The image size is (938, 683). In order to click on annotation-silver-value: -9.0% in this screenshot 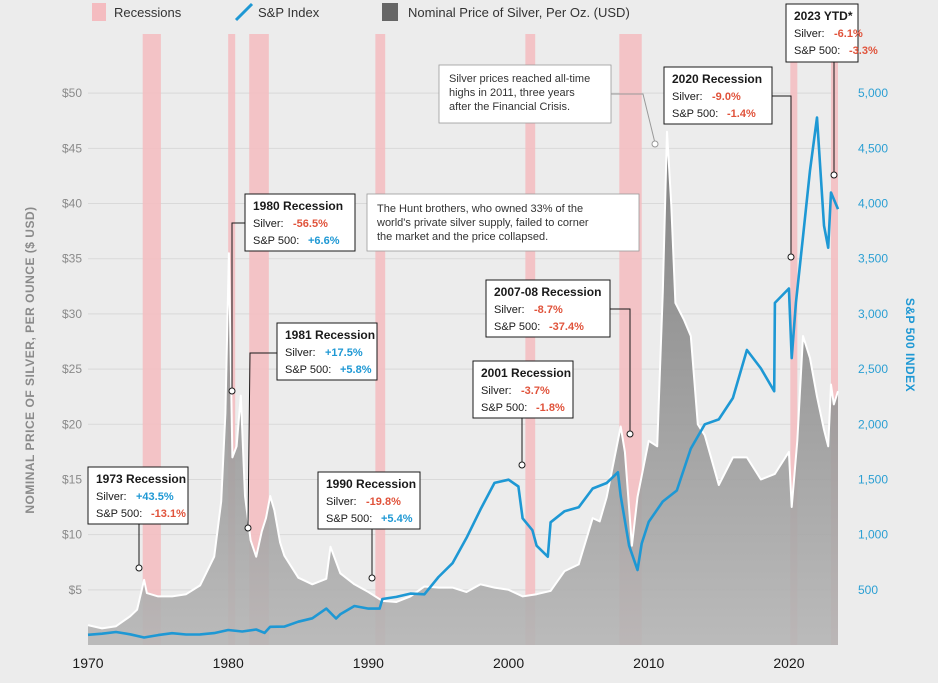, I will do `click(726, 97)`.